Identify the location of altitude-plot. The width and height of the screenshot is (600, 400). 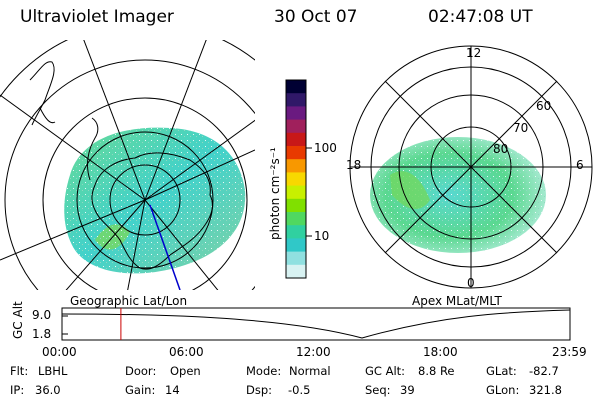
(316, 324).